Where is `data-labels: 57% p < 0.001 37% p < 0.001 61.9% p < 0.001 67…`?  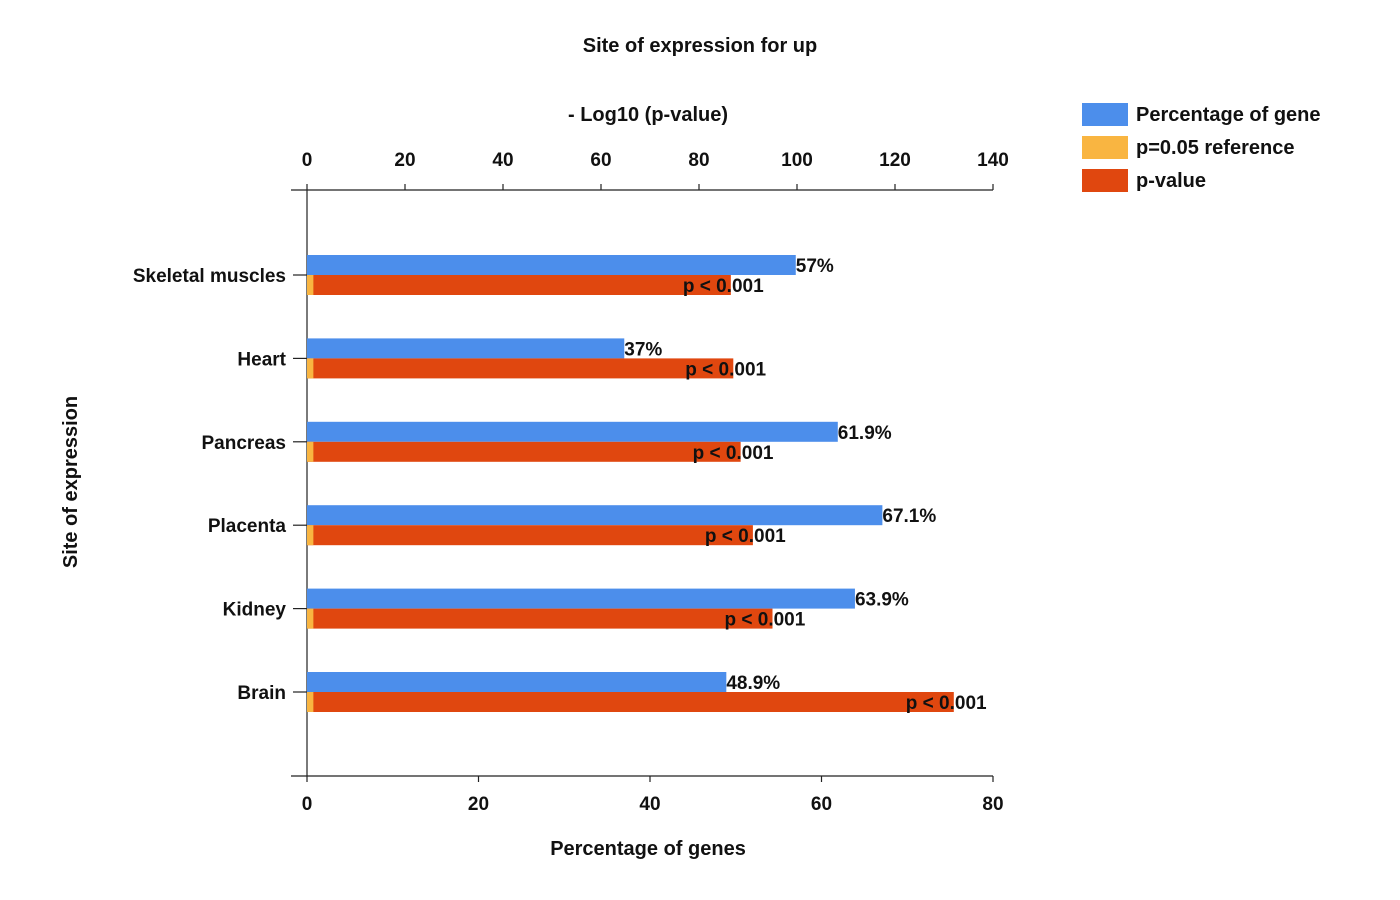
data-labels: 57% p < 0.001 37% p < 0.001 61.9% p < 0.001 67… is located at coordinates (805, 485).